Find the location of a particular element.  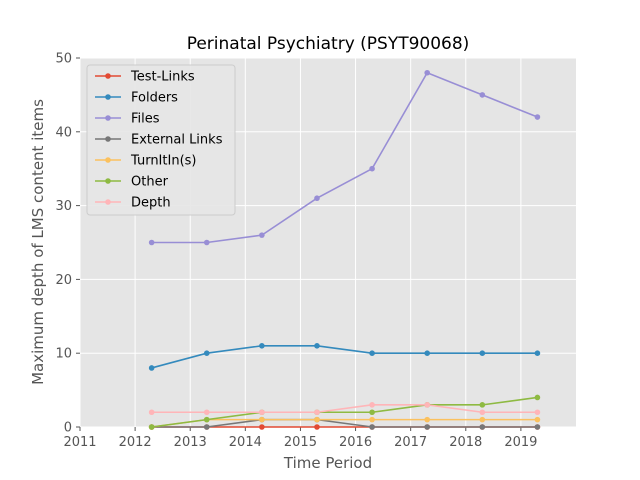

y-tick-label: 10 is located at coordinates (63, 354).